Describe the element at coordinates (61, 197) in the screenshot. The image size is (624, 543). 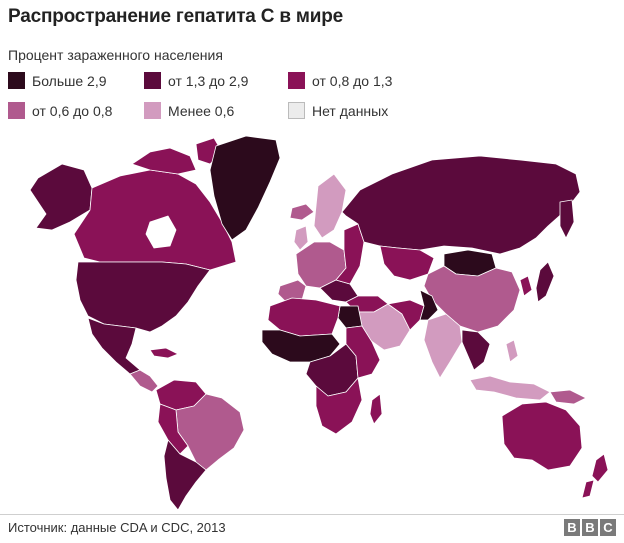
I see `region-alaska` at that location.